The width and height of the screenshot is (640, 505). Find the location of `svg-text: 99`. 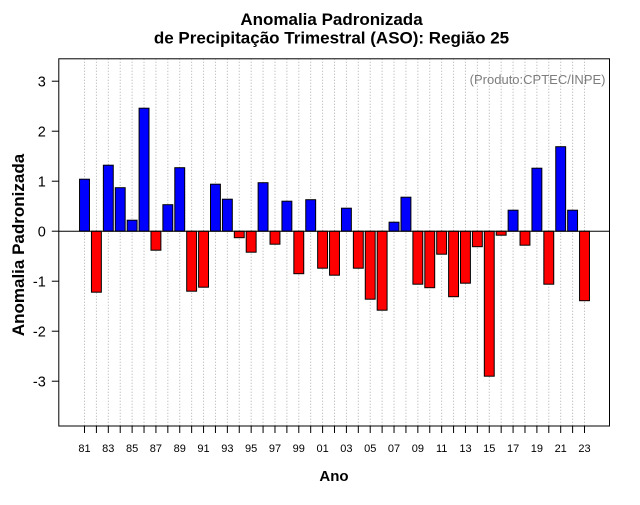

svg-text: 99 is located at coordinates (299, 449).